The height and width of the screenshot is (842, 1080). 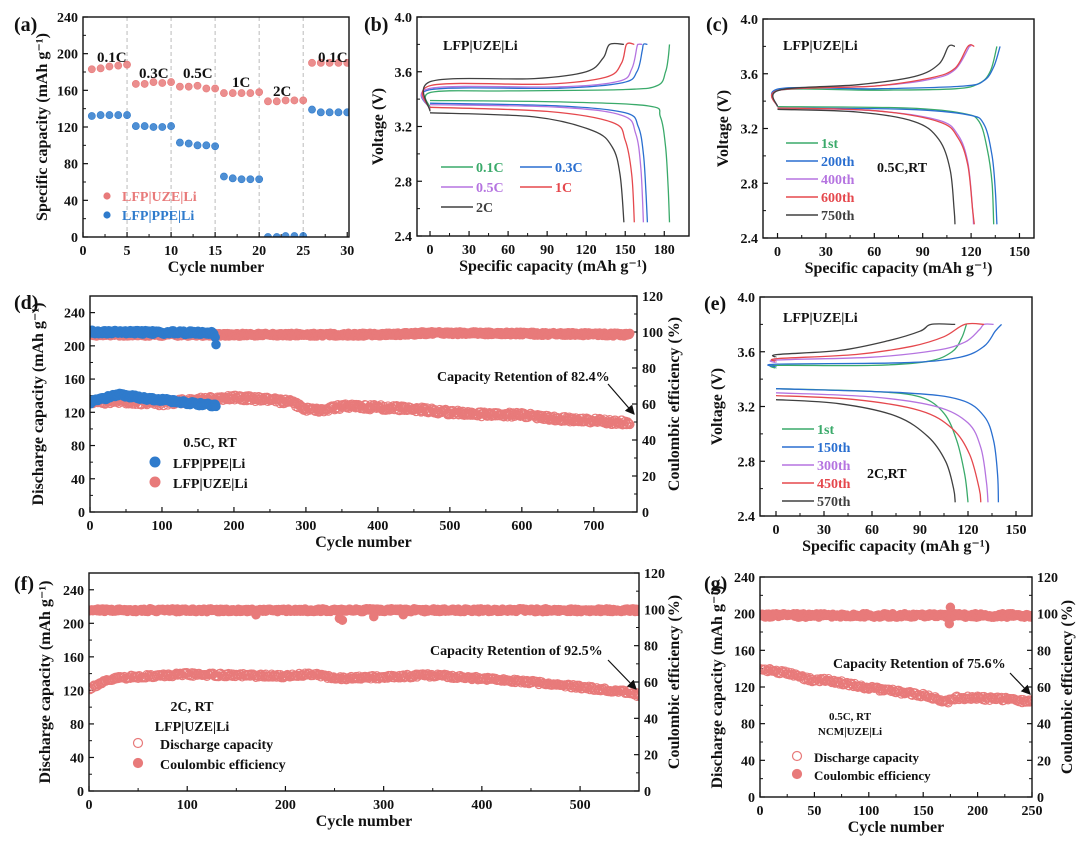 What do you see at coordinates (834, 502) in the screenshot?
I see `legend-label: 570th` at bounding box center [834, 502].